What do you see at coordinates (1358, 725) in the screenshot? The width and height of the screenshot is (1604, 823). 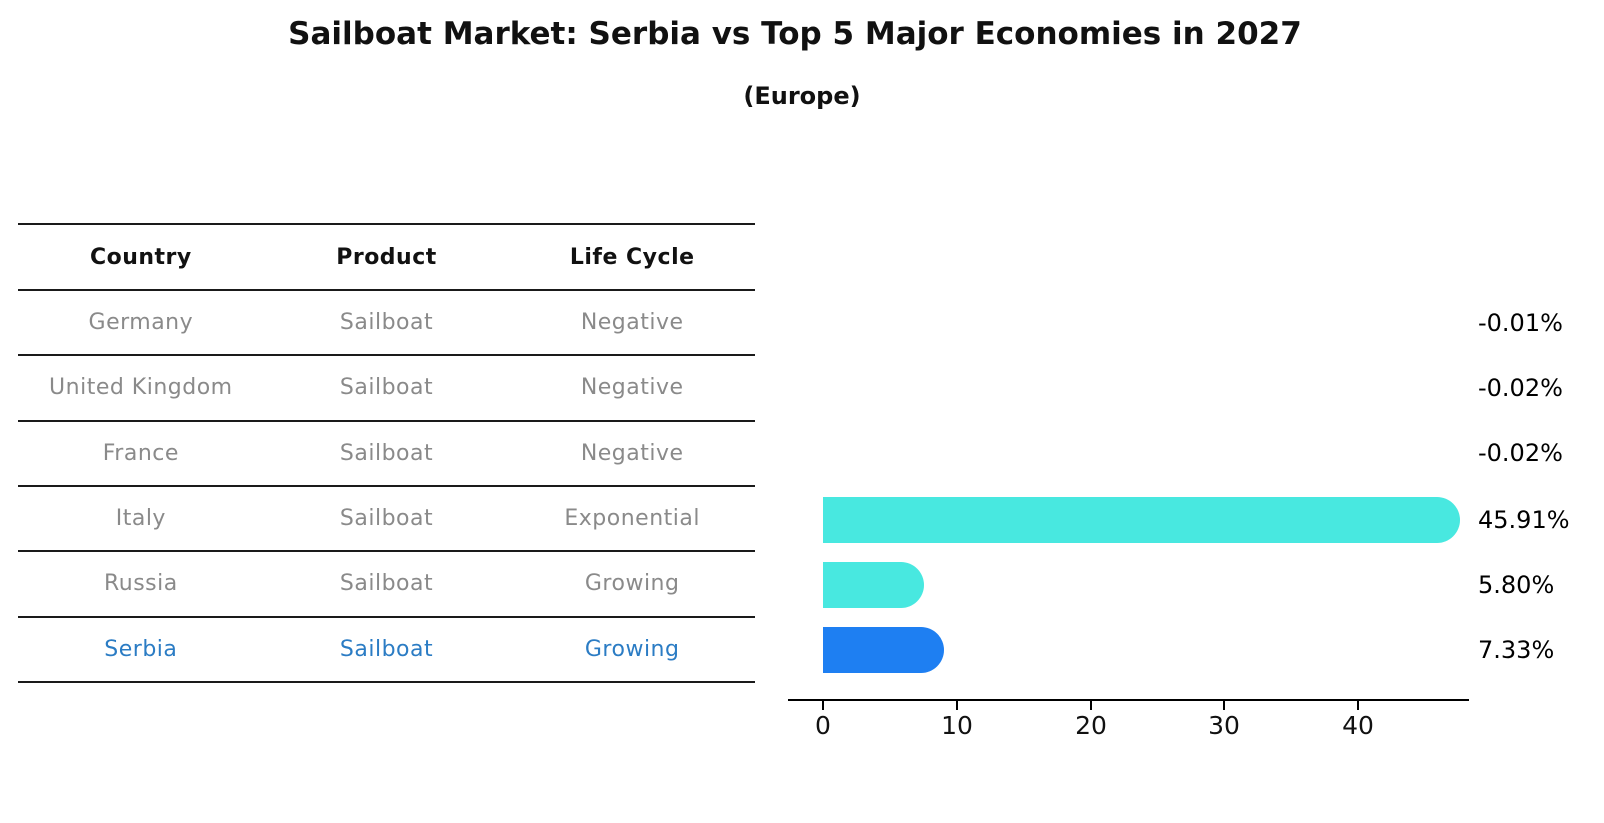 I see `x-tick-label-40: 40` at bounding box center [1358, 725].